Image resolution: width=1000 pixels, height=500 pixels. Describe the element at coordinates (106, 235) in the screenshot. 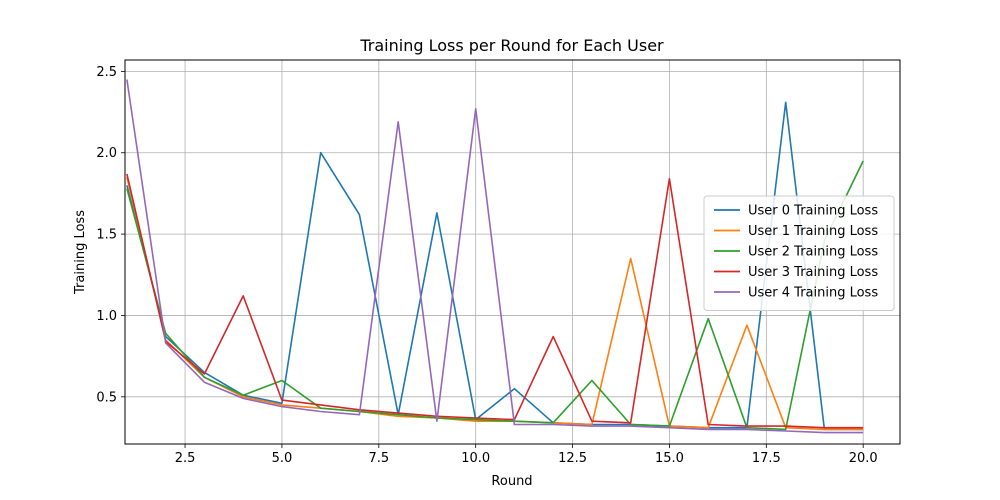

I see `y-tick-label: 1.5` at that location.